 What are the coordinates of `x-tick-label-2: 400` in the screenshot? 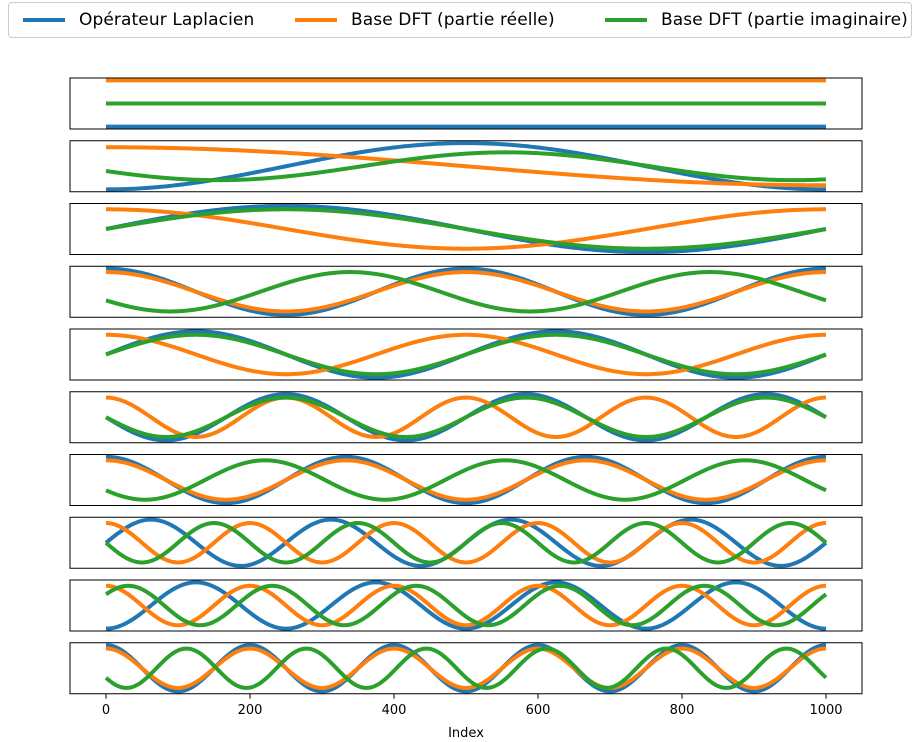 It's located at (394, 710).